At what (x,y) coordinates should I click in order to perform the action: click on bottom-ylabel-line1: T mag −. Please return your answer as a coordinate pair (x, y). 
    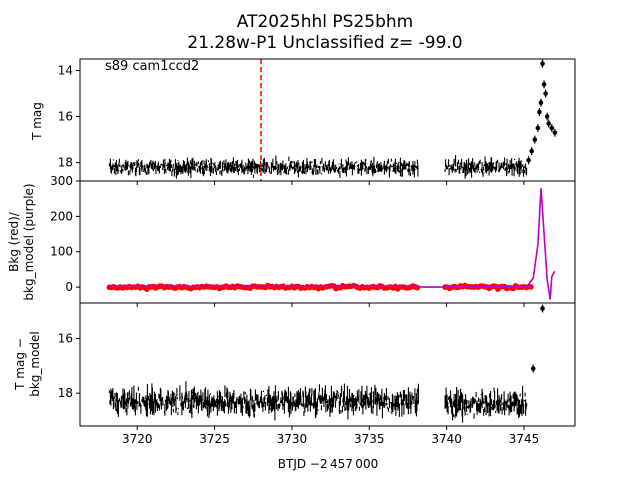
    Looking at the image, I should click on (20, 364).